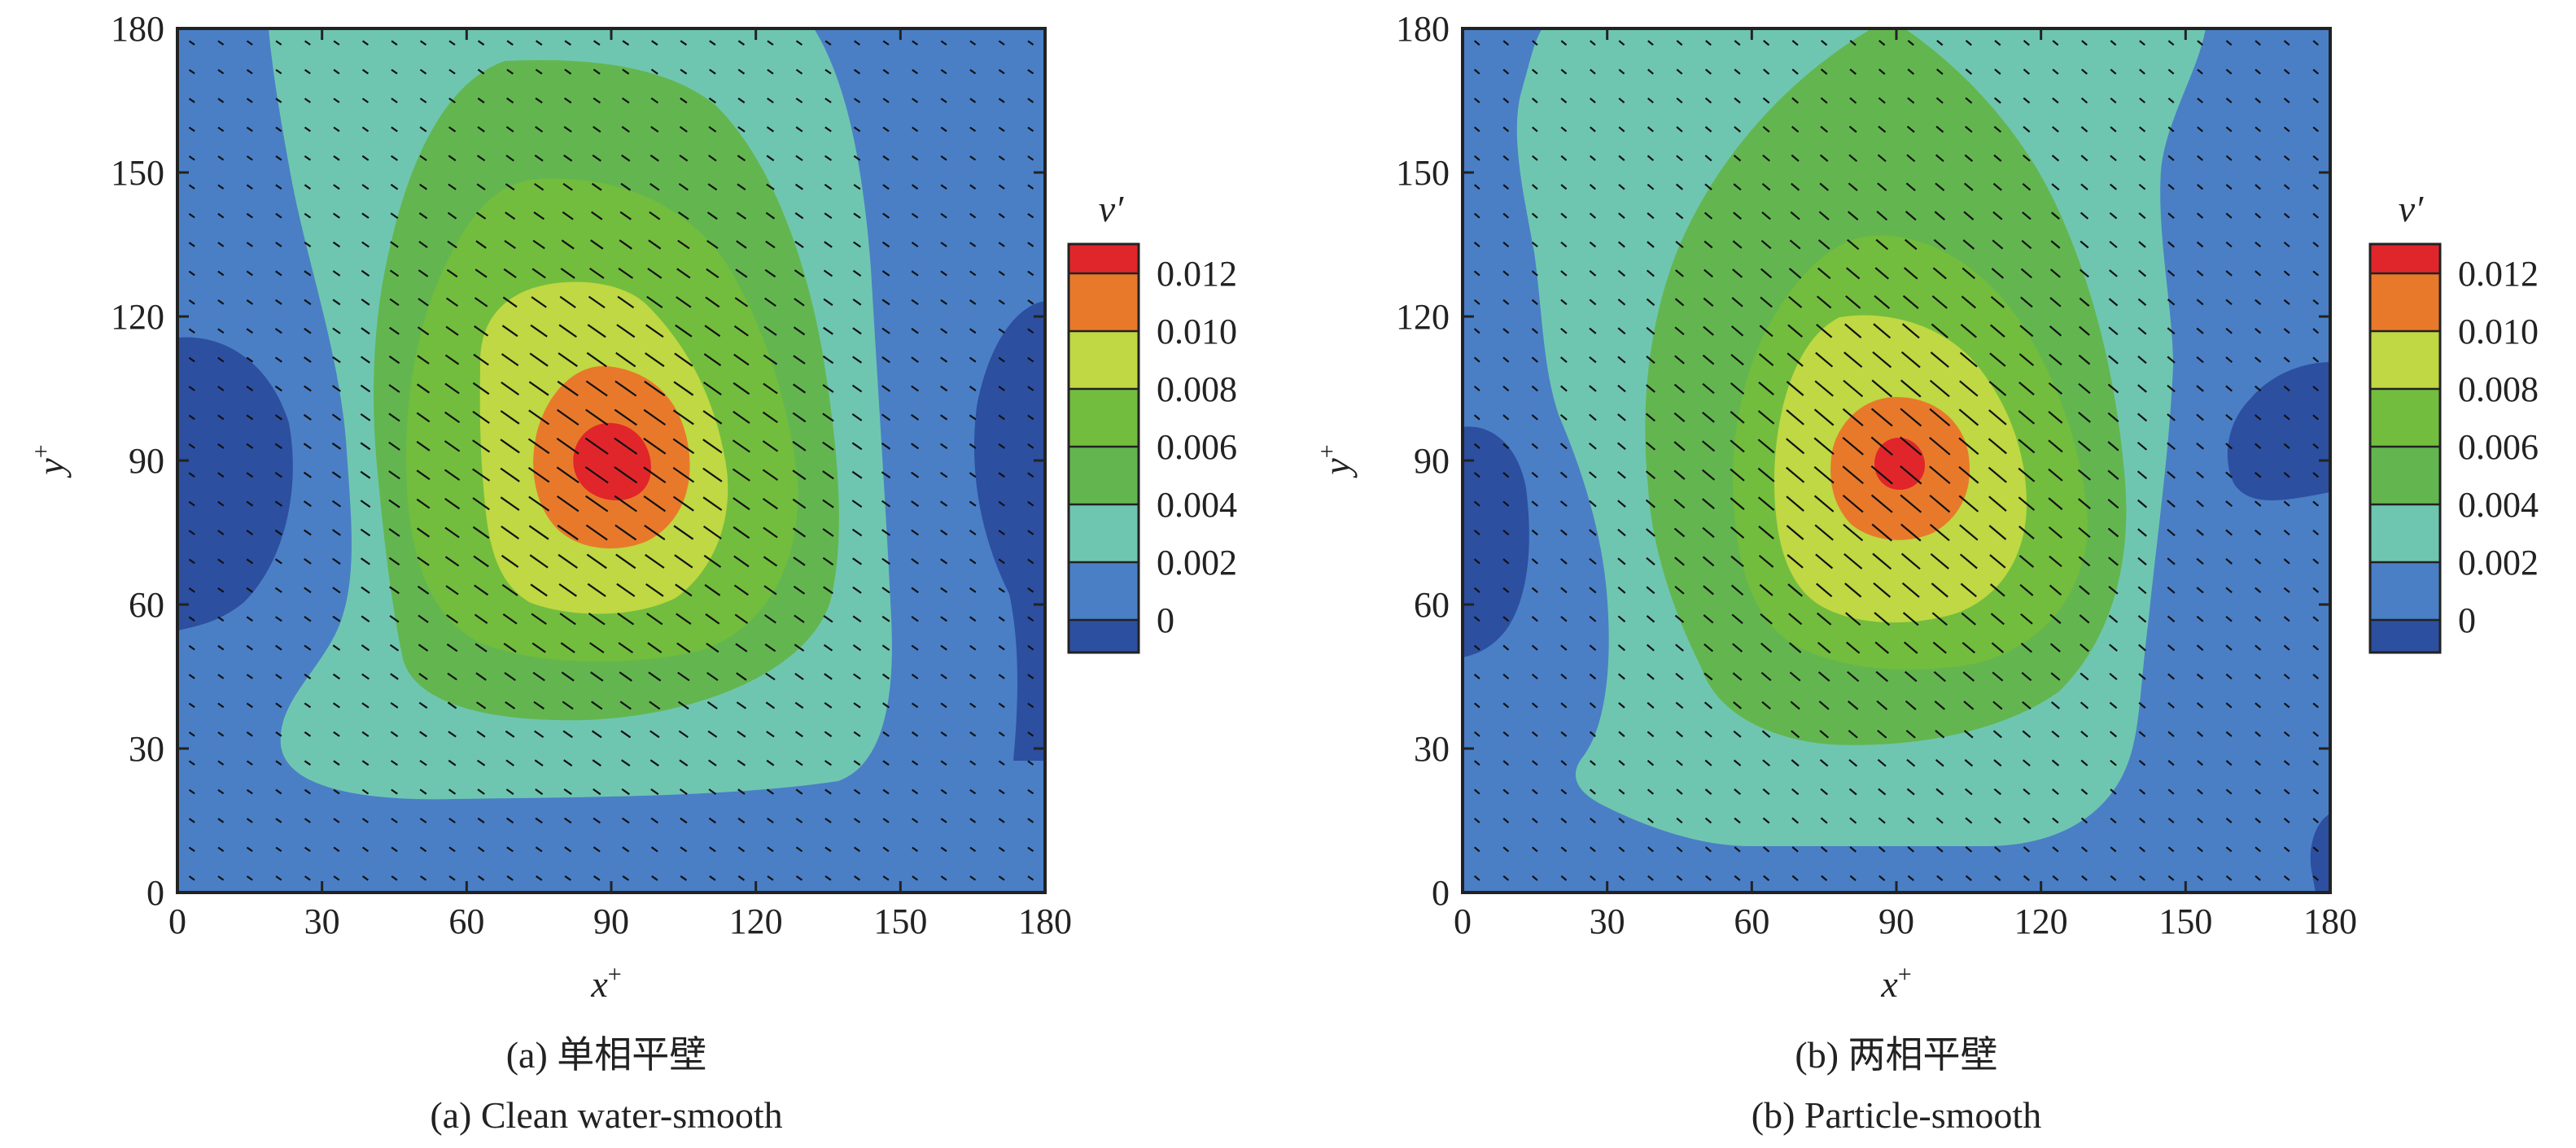 The width and height of the screenshot is (2576, 1148). Describe the element at coordinates (466, 921) in the screenshot. I see `x-tick-label-a-2: 60` at that location.